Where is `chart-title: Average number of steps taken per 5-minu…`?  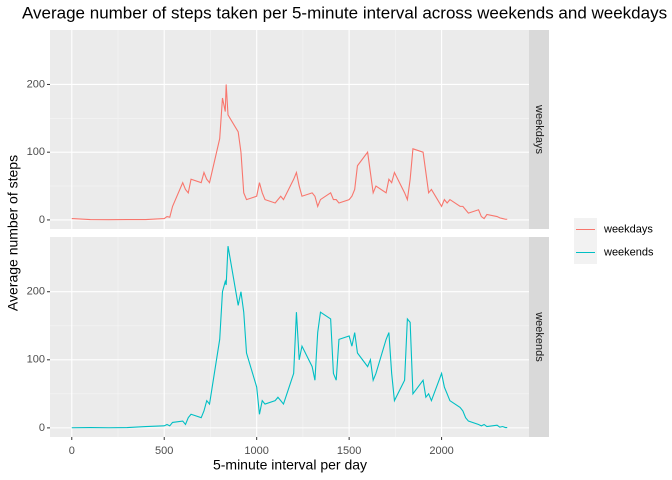
chart-title: Average number of steps taken per 5-minu… is located at coordinates (344, 12).